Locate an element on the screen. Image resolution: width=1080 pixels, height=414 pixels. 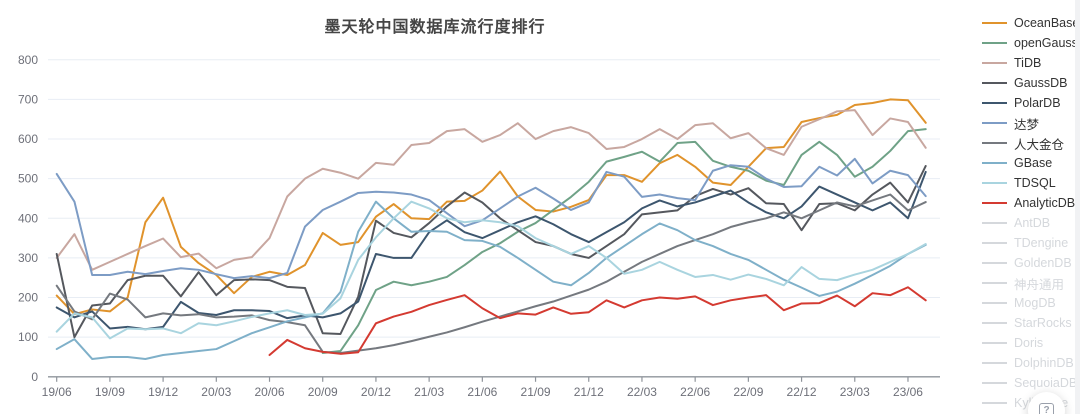
x-axis-tick-label: 21/06 is located at coordinates (482, 392).